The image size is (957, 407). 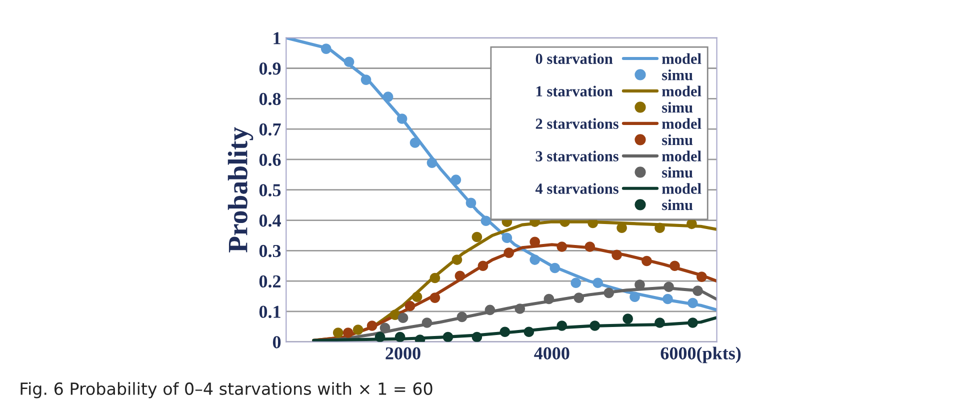 I want to click on text: 0 starvation model, so click(x=619, y=58).